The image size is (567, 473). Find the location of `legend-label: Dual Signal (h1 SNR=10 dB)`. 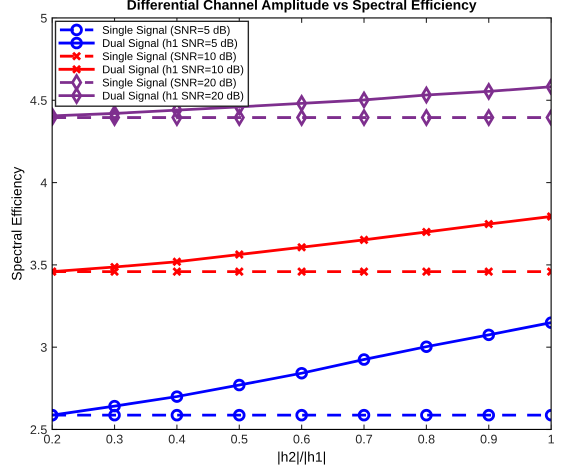

legend-label: Dual Signal (h1 SNR=10 dB) is located at coordinates (173, 70).